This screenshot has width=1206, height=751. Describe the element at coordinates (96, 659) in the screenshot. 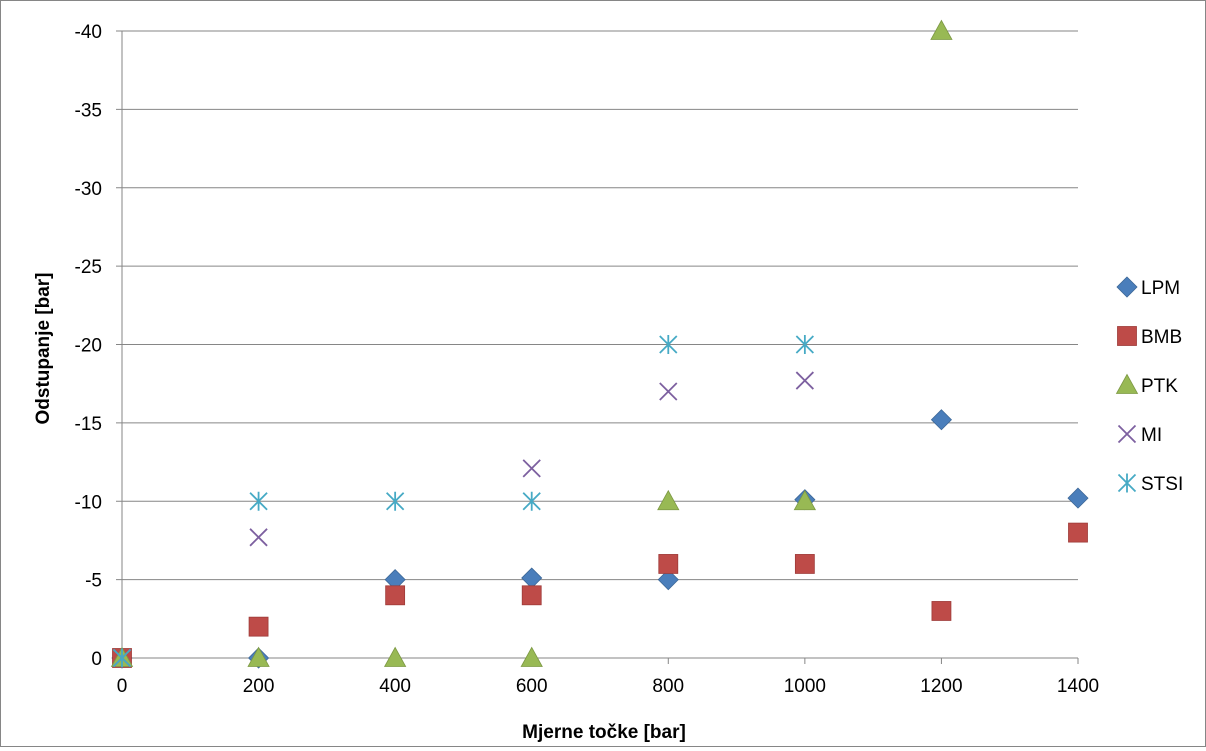

I see `y-tick-label: 0` at that location.